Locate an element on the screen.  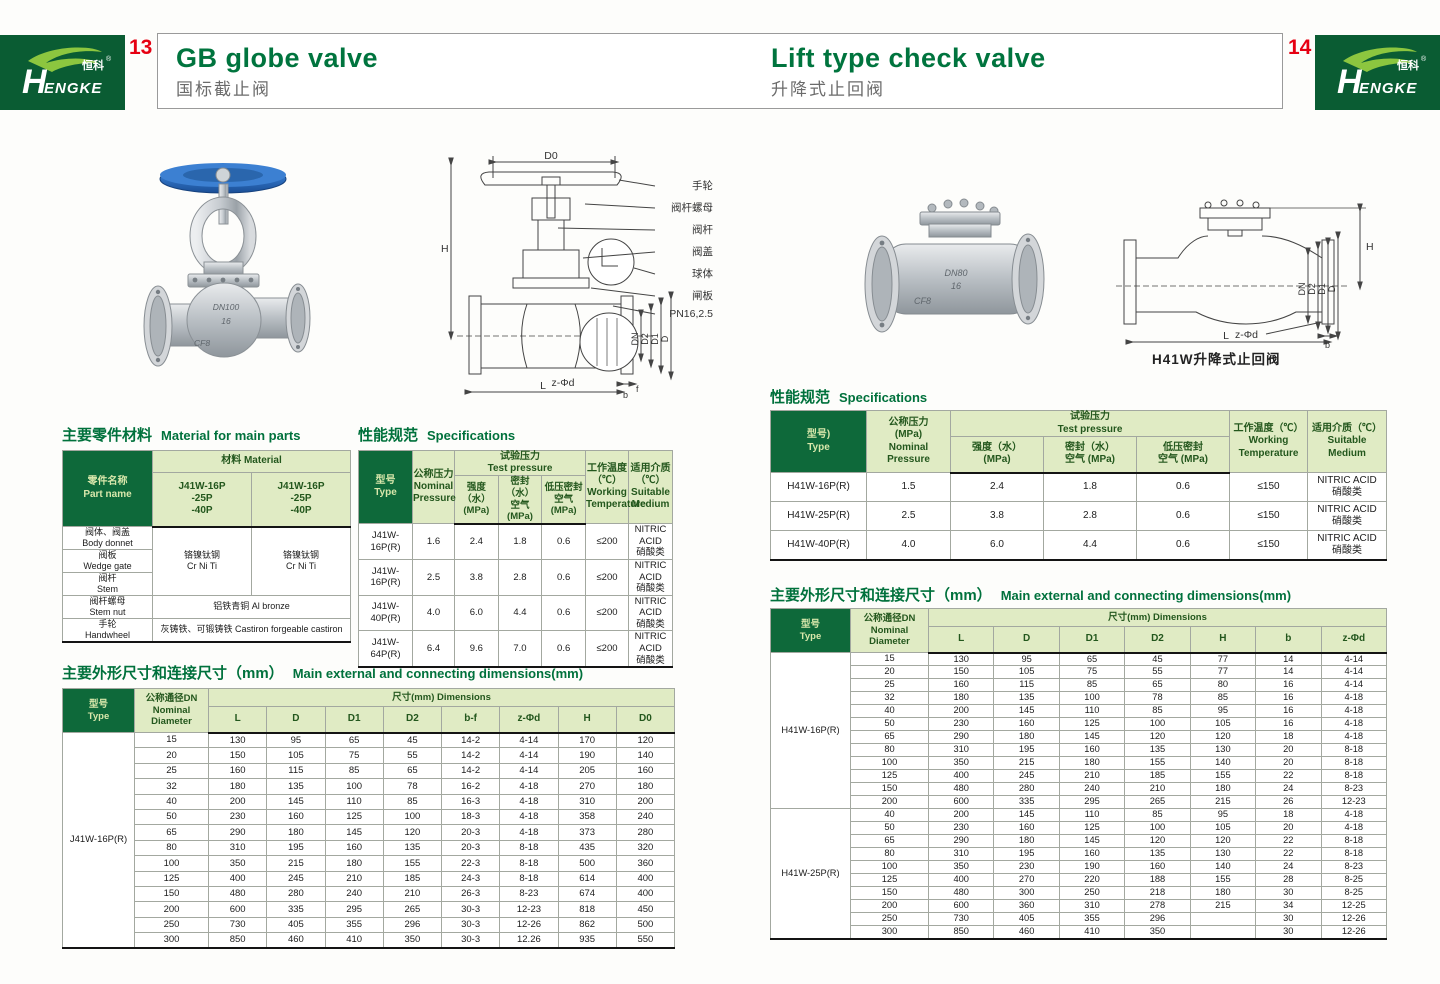
dim-f: f is located at coordinates (637, 389).